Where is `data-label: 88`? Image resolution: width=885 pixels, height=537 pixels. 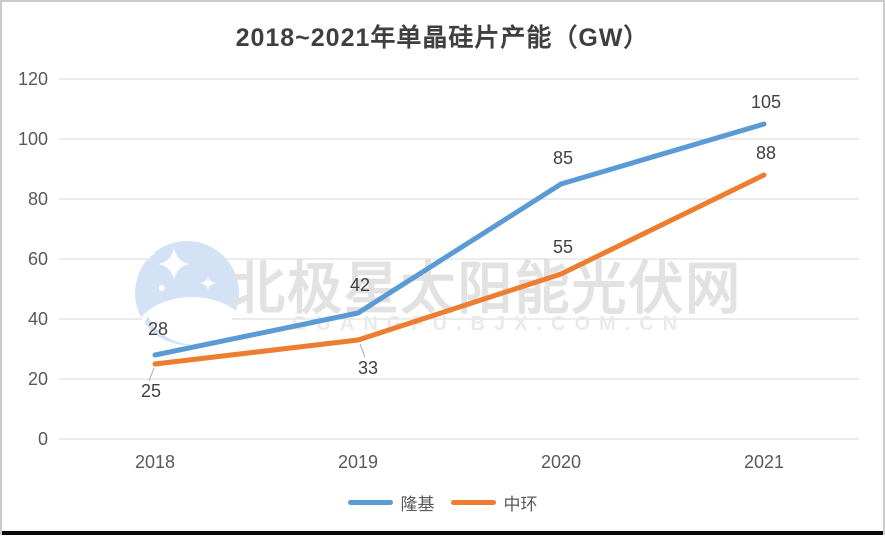 data-label: 88 is located at coordinates (766, 153).